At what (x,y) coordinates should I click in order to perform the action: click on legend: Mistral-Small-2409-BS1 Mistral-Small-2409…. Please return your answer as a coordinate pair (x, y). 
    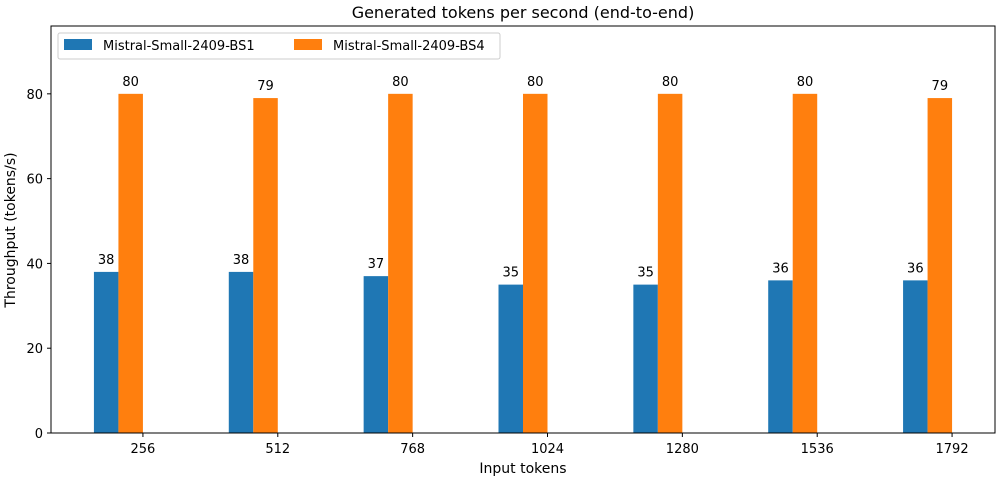
    Looking at the image, I should click on (279, 46).